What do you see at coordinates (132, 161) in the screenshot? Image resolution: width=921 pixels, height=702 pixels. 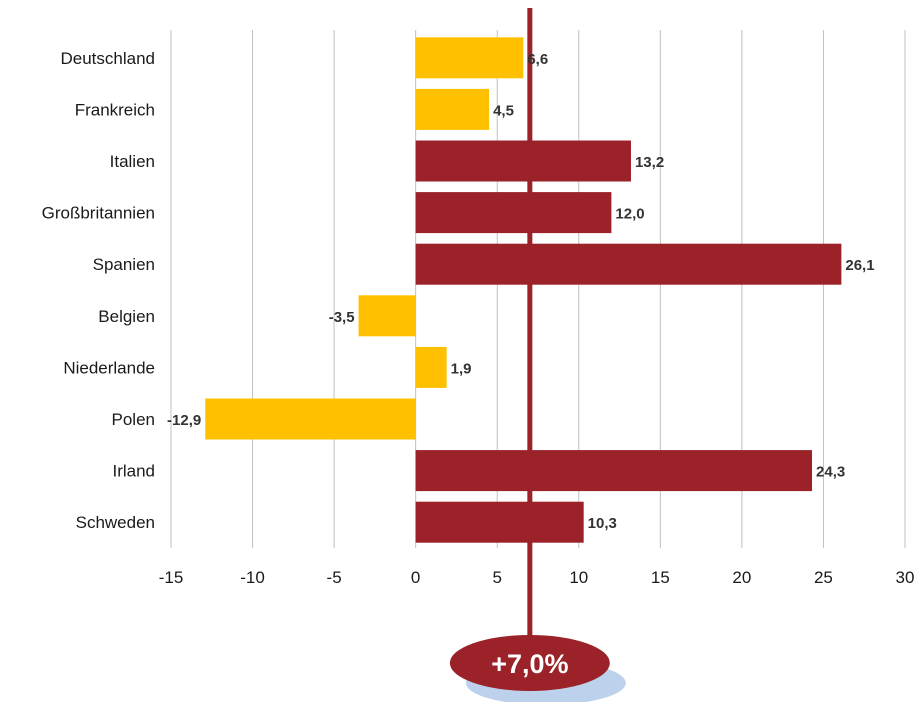 I see `category-label: Italien` at bounding box center [132, 161].